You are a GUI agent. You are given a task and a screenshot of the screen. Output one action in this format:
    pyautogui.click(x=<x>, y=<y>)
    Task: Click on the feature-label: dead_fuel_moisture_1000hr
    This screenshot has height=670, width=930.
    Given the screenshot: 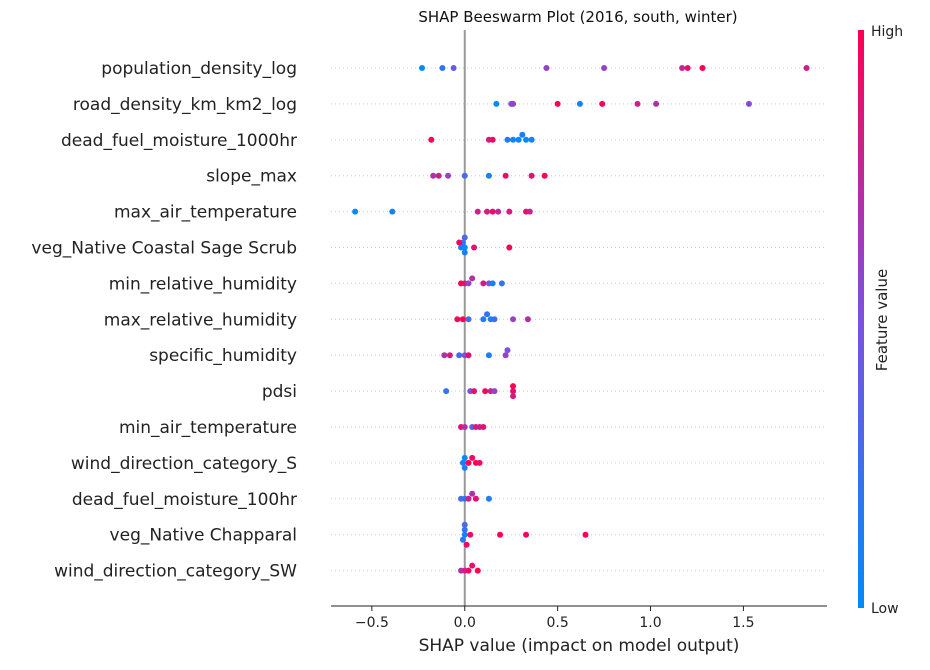 What is the action you would take?
    pyautogui.click(x=179, y=141)
    